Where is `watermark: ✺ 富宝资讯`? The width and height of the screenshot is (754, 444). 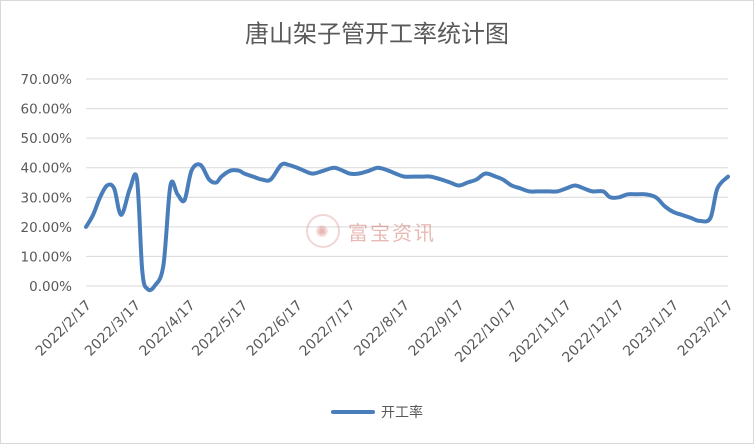
watermark: ✺ 富宝资讯 is located at coordinates (371, 231).